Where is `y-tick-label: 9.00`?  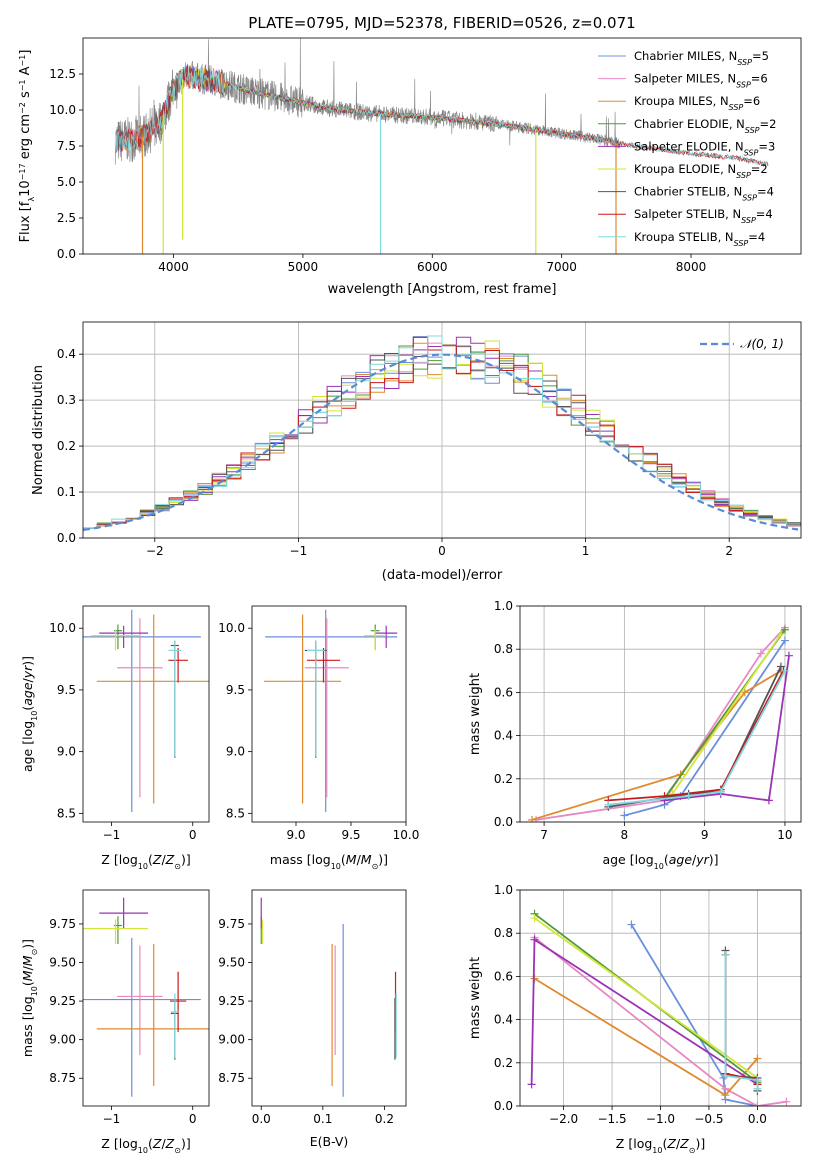 y-tick-label: 9.00 is located at coordinates (62, 1040).